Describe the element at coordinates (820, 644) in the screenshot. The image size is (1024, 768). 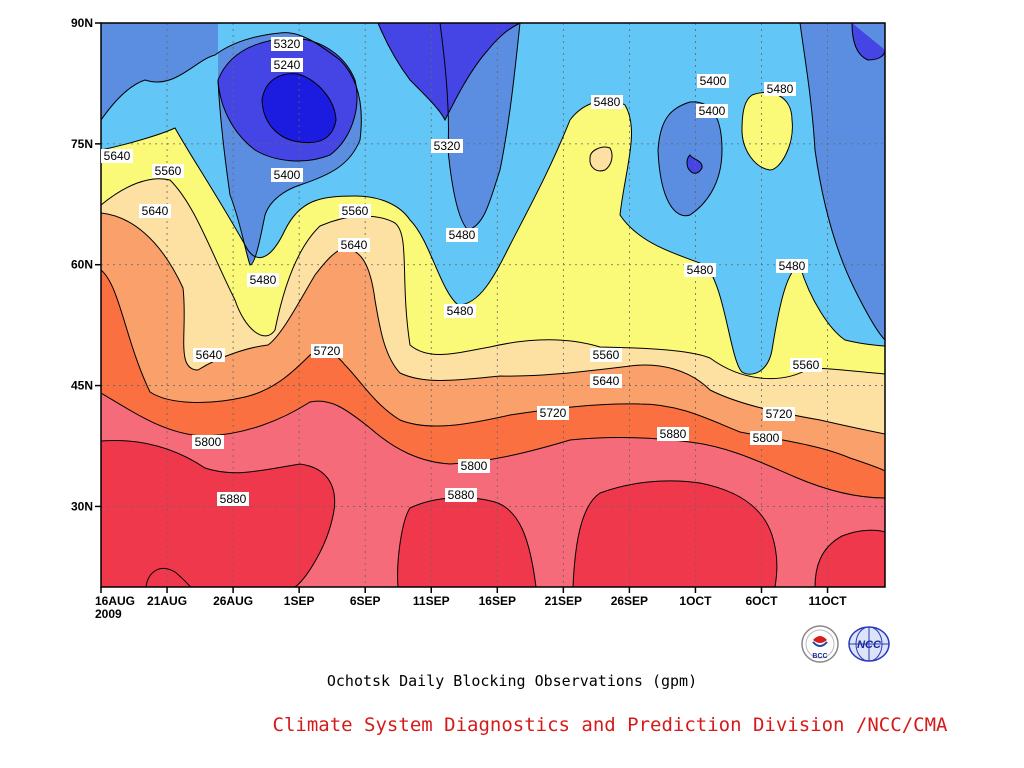
I see `bcc-logo-icon: BCC` at that location.